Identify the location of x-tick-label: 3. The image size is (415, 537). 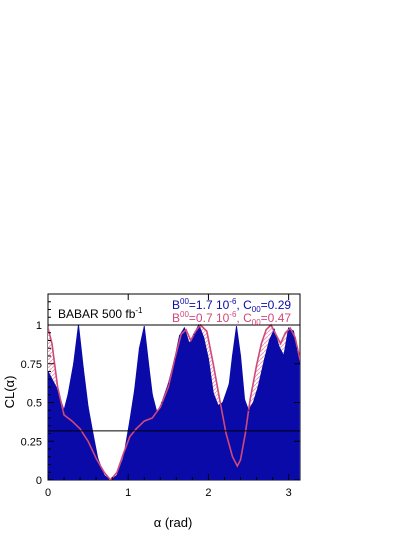
(289, 493).